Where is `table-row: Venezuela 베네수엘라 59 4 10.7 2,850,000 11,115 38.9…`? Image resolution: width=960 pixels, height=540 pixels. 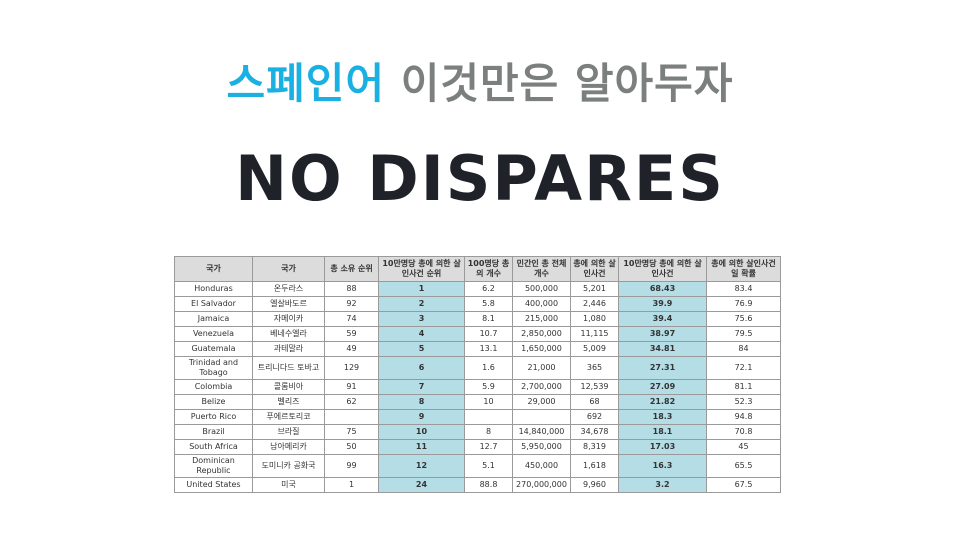
table-row: Venezuela 베네수엘라 59 4 10.7 2,850,000 11,115 38.9… is located at coordinates (477, 334).